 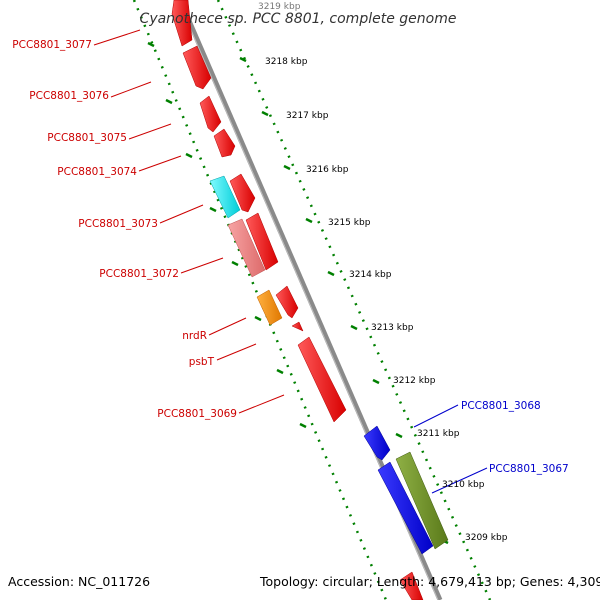 I want to click on gene-pink, so click(x=246, y=248).